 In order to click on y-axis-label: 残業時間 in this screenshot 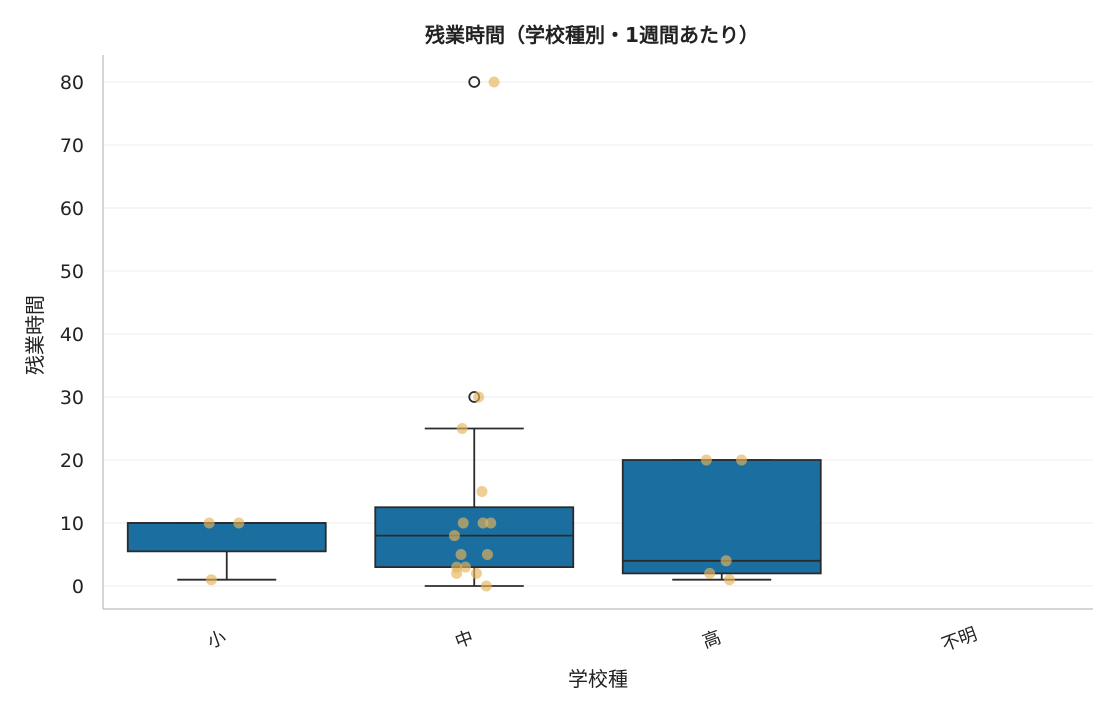, I will do `click(35, 335)`.